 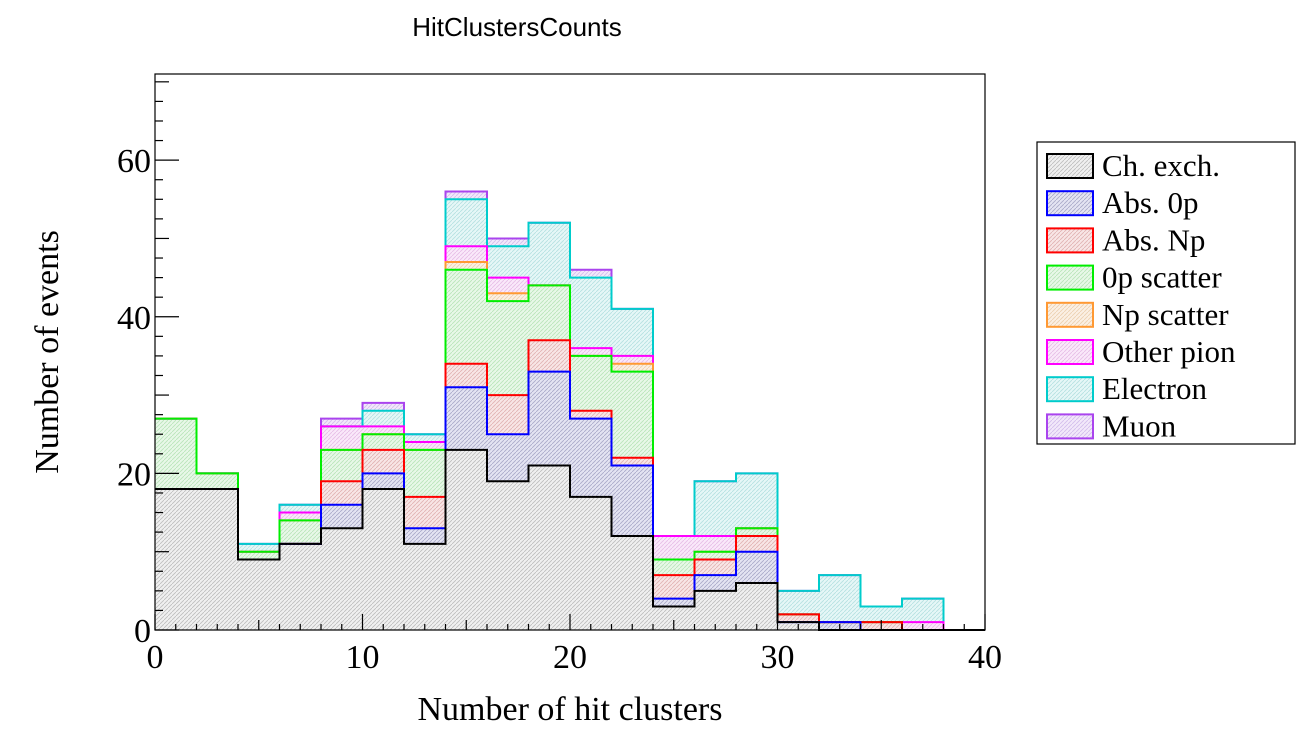 What do you see at coordinates (1162, 277) in the screenshot?
I see `legend-label: 0p scatter` at bounding box center [1162, 277].